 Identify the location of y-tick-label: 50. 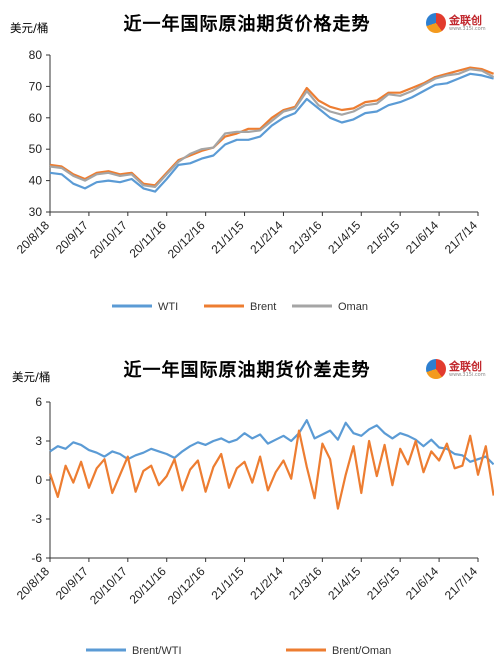
(36, 149).